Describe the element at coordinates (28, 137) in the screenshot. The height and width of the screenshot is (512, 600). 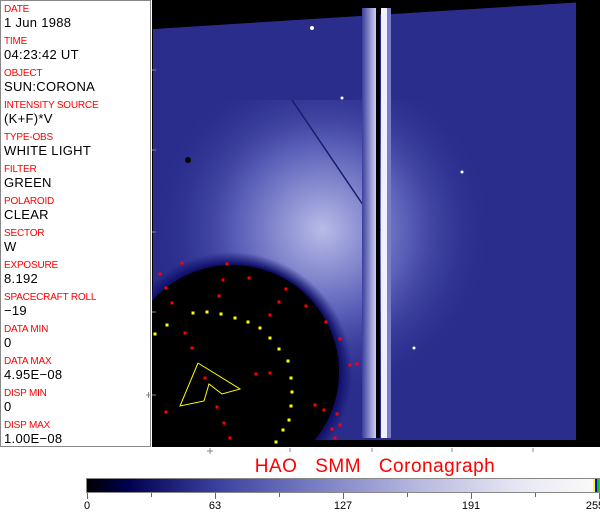
I see `field-label: TYPE-OBS` at that location.